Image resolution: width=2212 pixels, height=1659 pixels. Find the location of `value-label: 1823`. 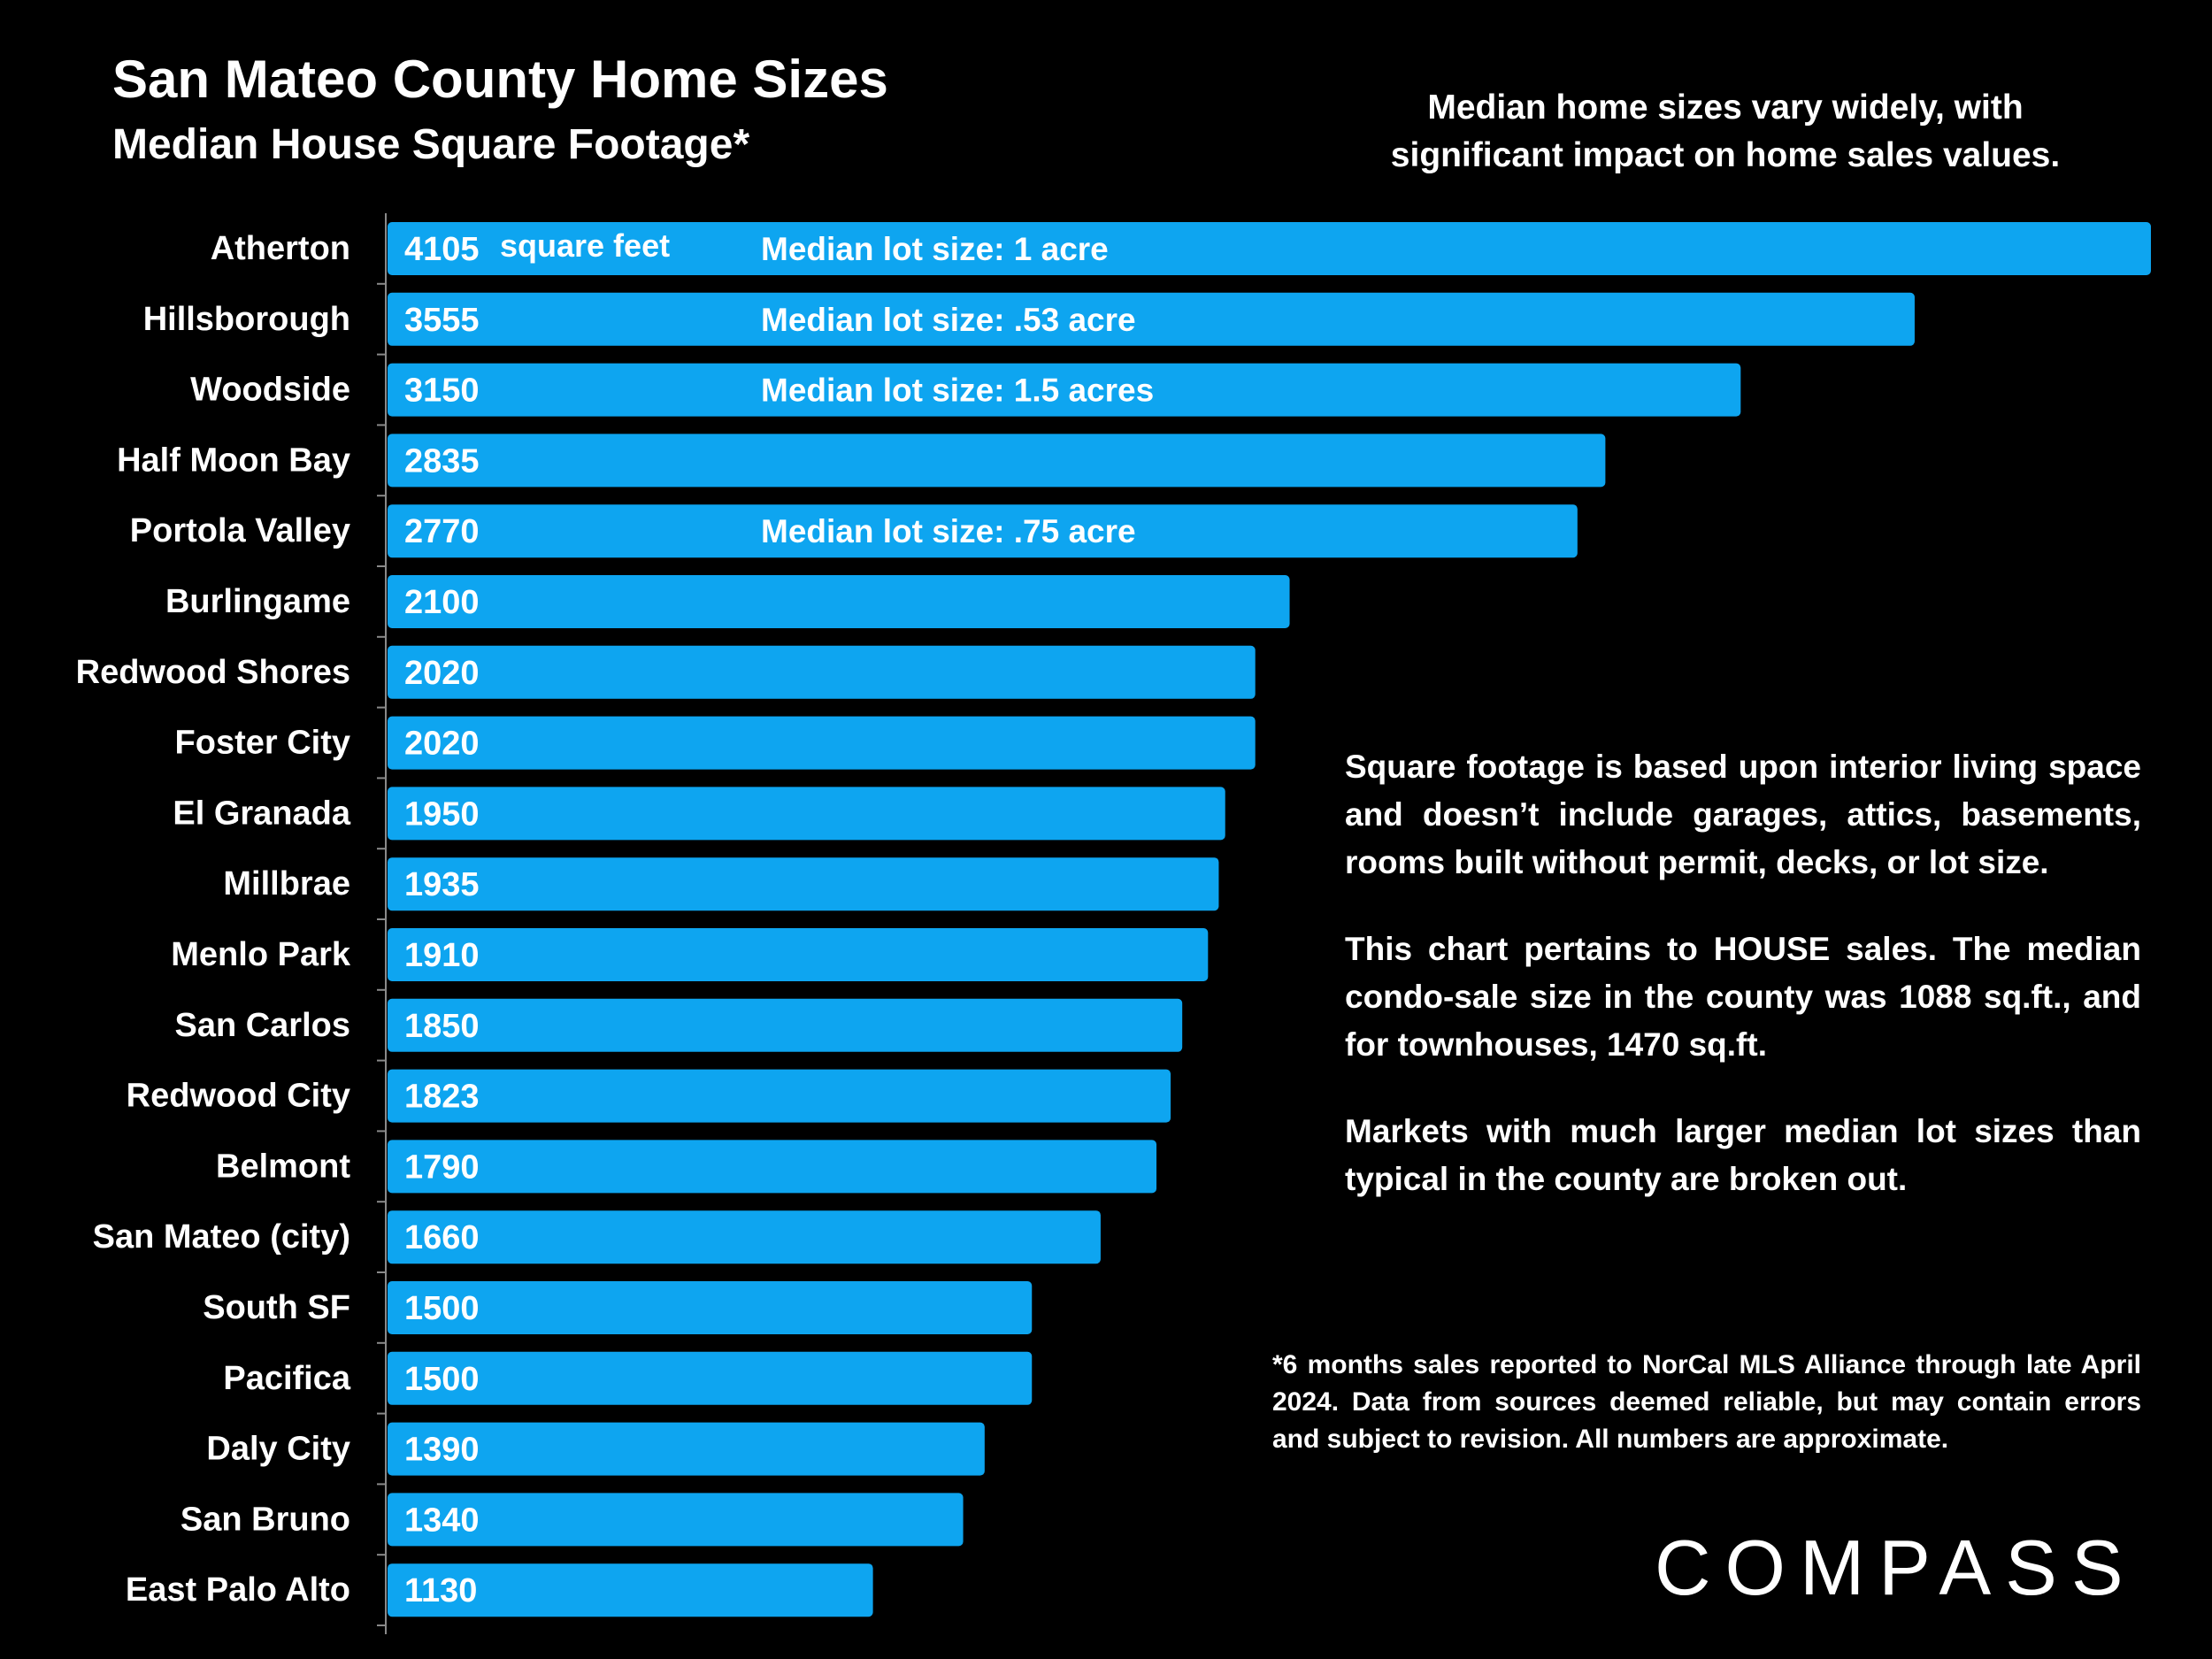

value-label: 1823 is located at coordinates (442, 1098).